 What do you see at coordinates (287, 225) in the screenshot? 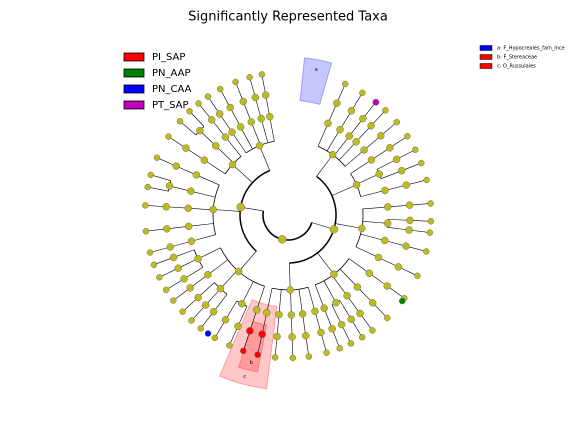
I see `arc` at bounding box center [287, 225].